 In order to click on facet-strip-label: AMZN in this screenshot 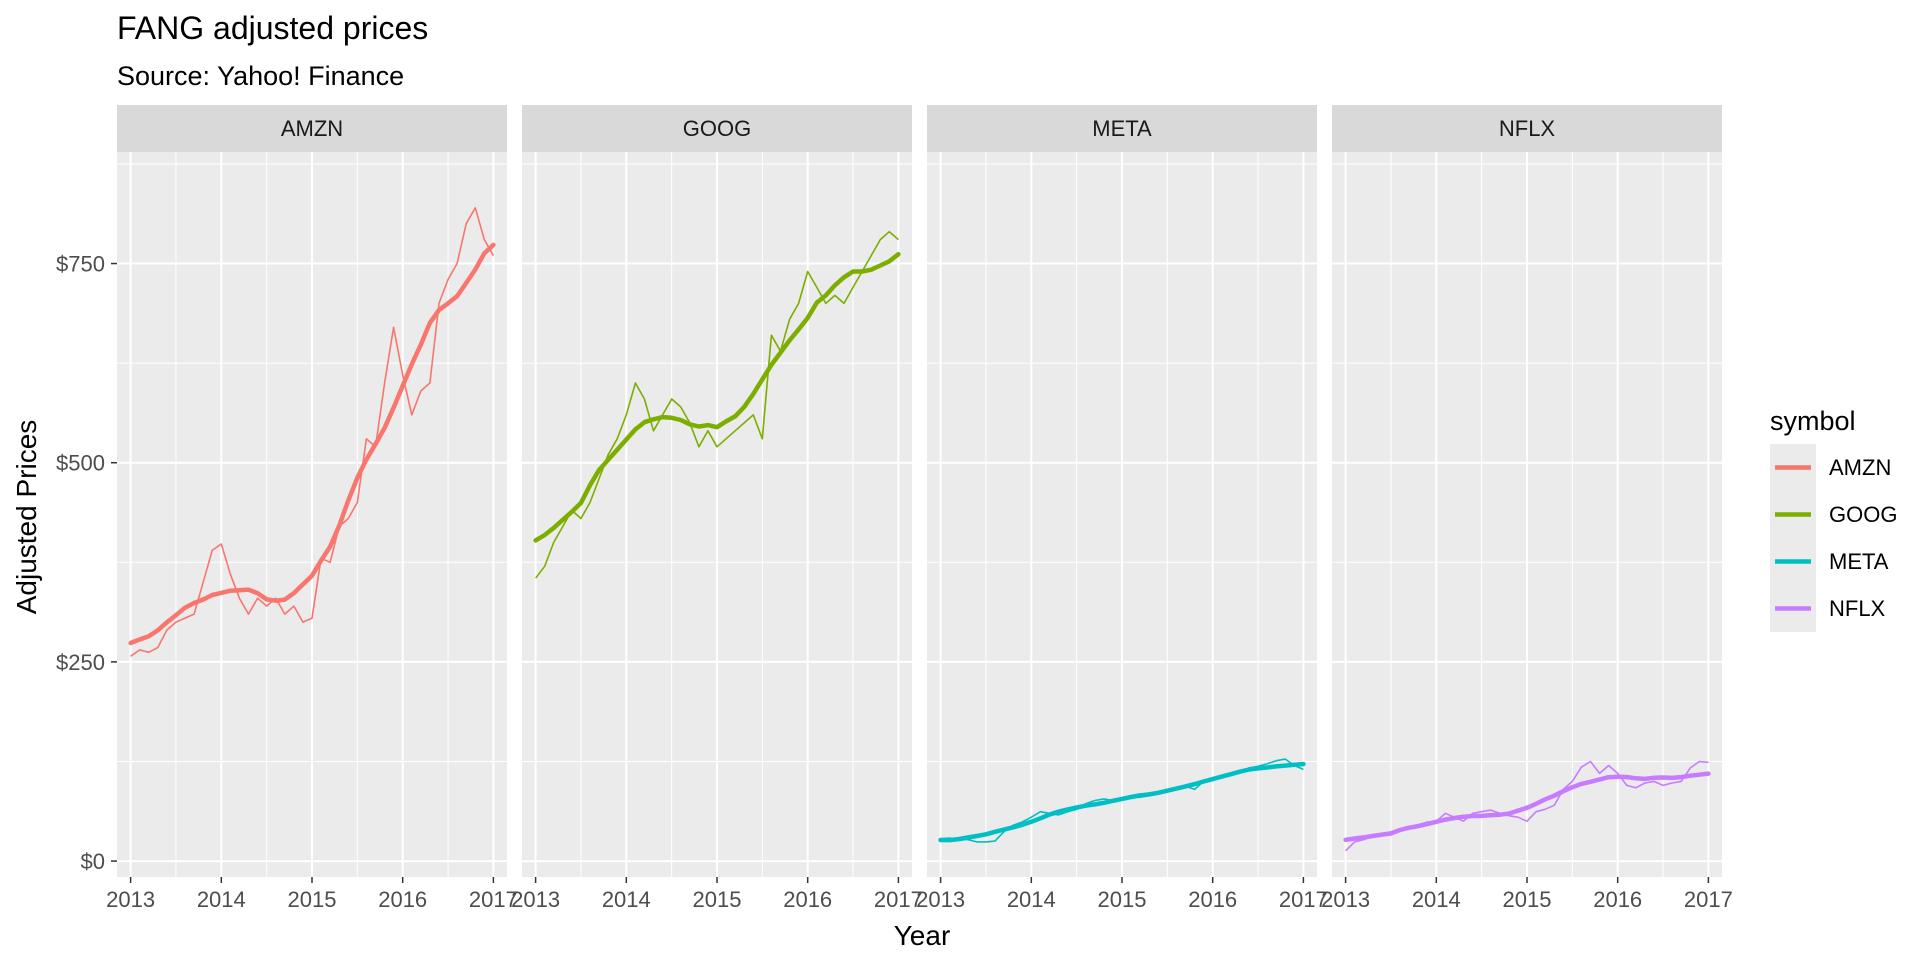, I will do `click(312, 128)`.